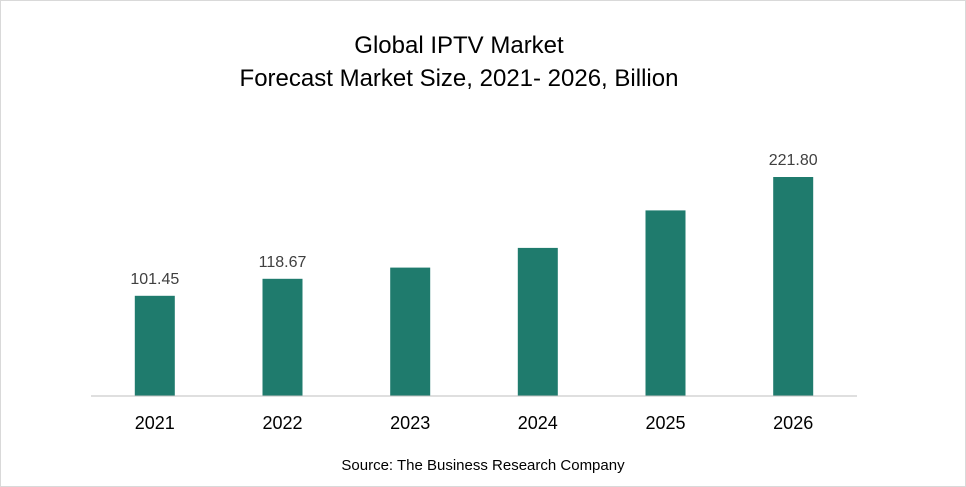  What do you see at coordinates (537, 321) in the screenshot?
I see `bar-2024` at bounding box center [537, 321].